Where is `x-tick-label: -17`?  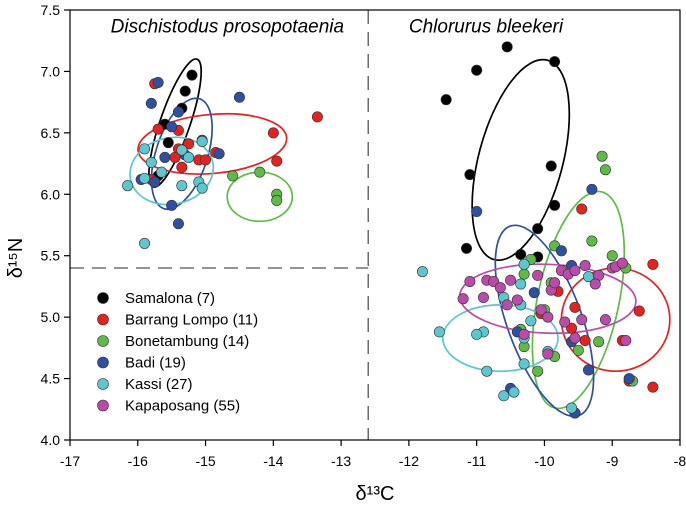 x-tick-label: -17 is located at coordinates (70, 461).